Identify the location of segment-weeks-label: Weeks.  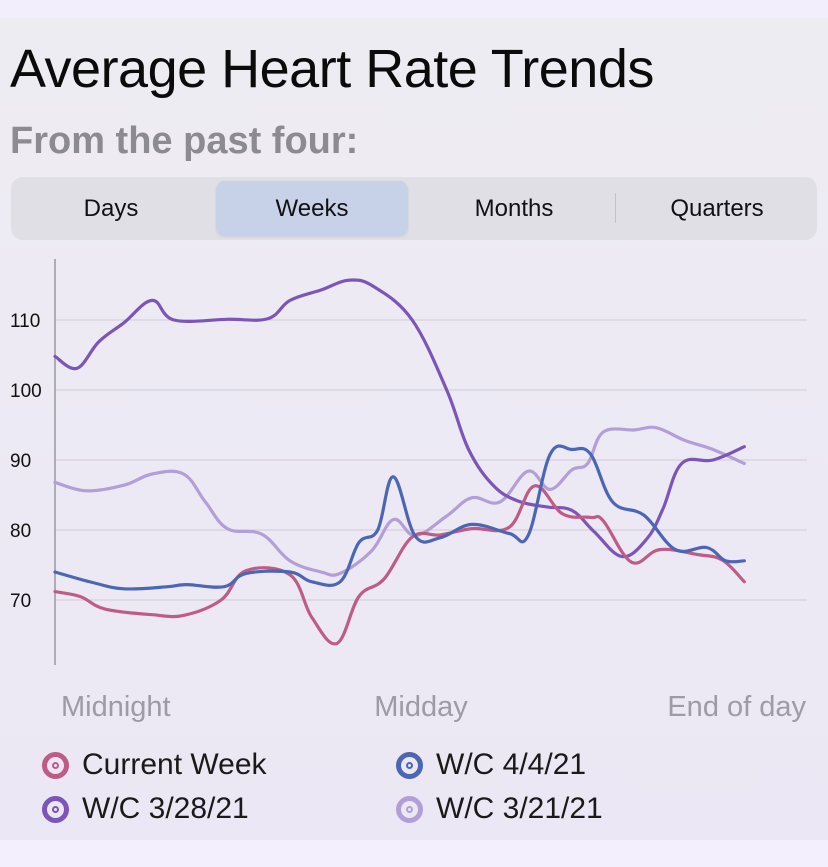
(312, 208).